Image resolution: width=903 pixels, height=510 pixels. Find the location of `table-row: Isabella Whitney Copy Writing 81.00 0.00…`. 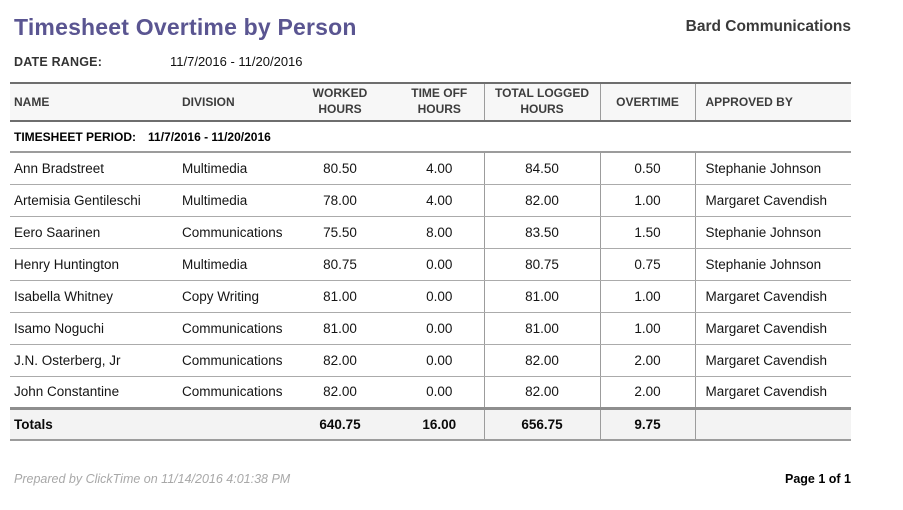

table-row: Isabella Whitney Copy Writing 81.00 0.00… is located at coordinates (430, 296).